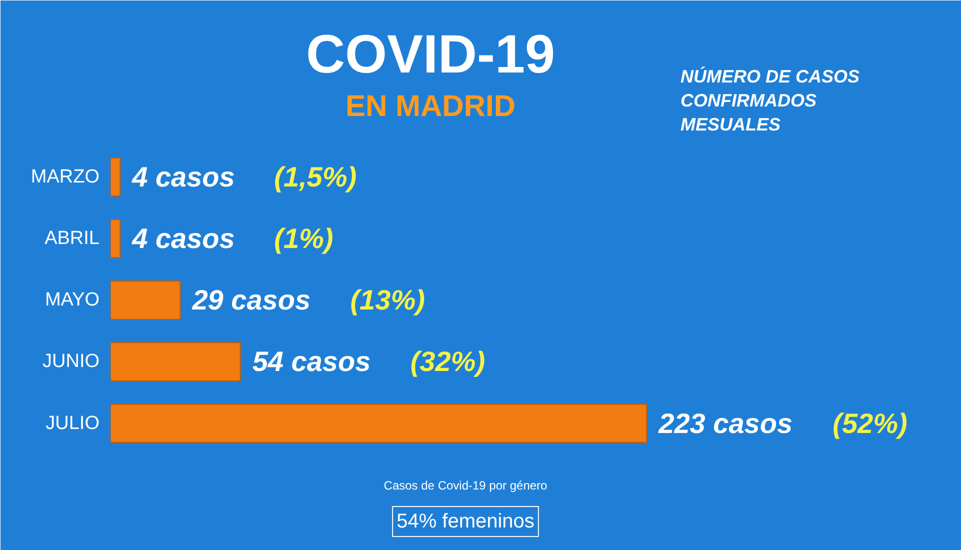 The image size is (961, 550). I want to click on annotation: (1%), so click(304, 238).